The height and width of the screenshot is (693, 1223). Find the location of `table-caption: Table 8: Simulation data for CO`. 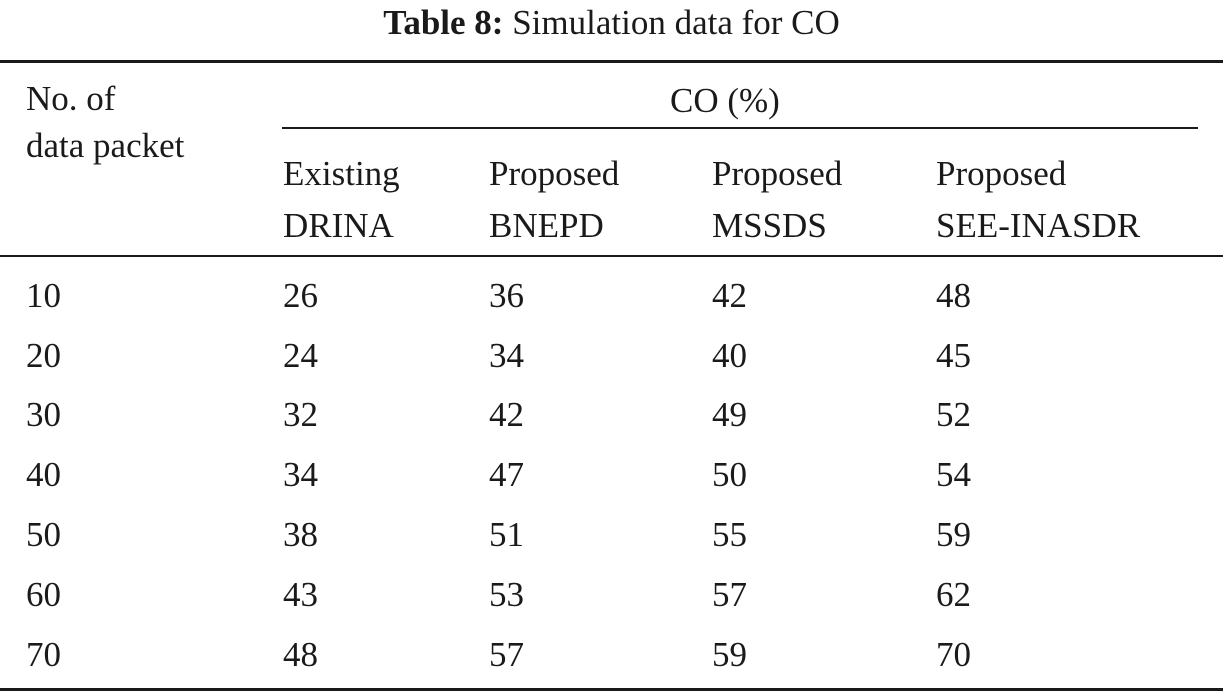

table-caption: Table 8: Simulation data for CO is located at coordinates (611, 23).